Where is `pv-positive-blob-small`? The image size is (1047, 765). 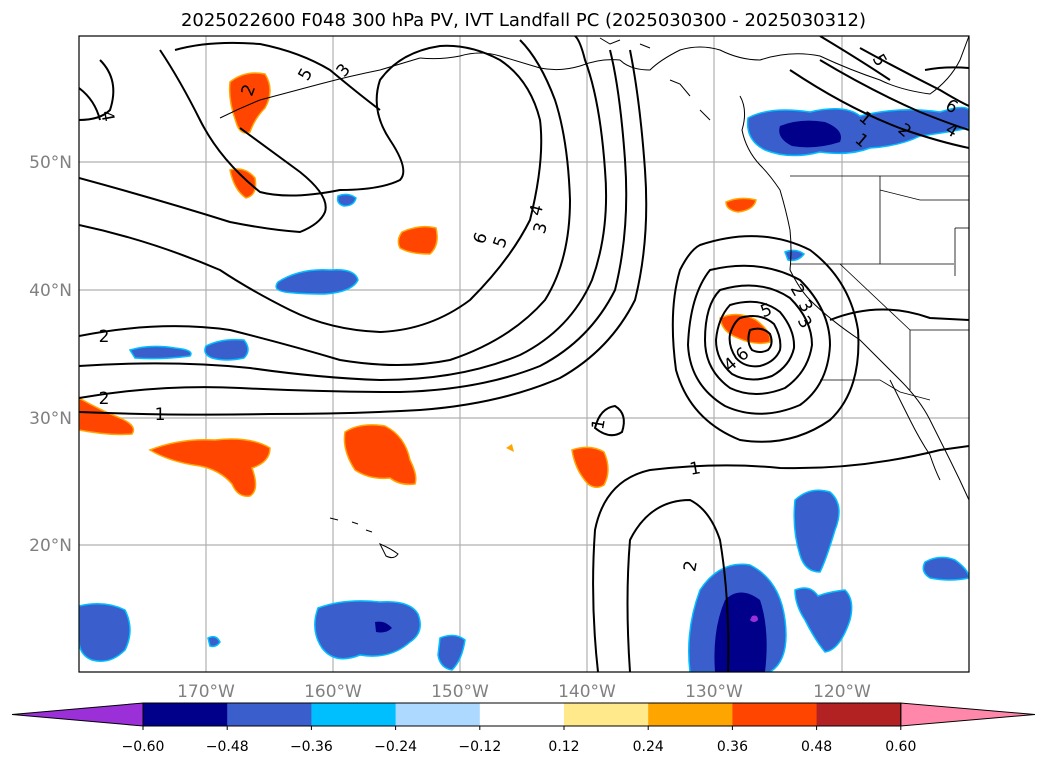 pv-positive-blob-small is located at coordinates (510, 448).